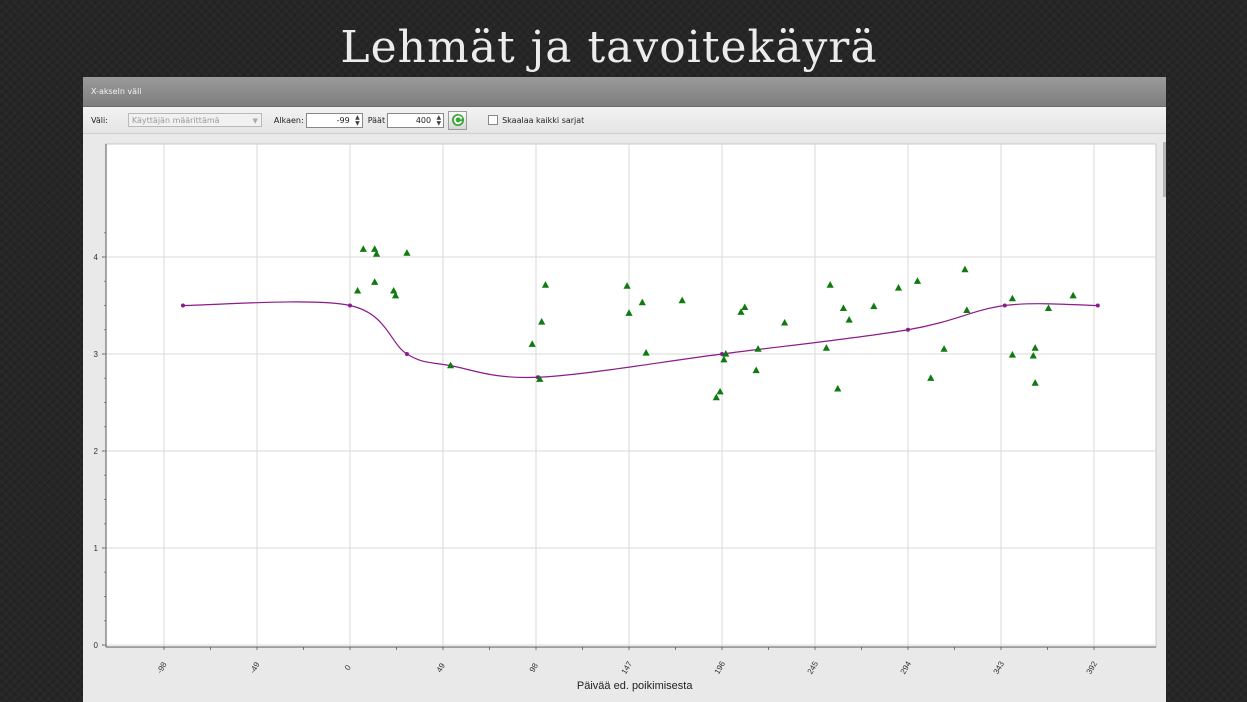  What do you see at coordinates (255, 667) in the screenshot?
I see `x-tick-label: -49` at bounding box center [255, 667].